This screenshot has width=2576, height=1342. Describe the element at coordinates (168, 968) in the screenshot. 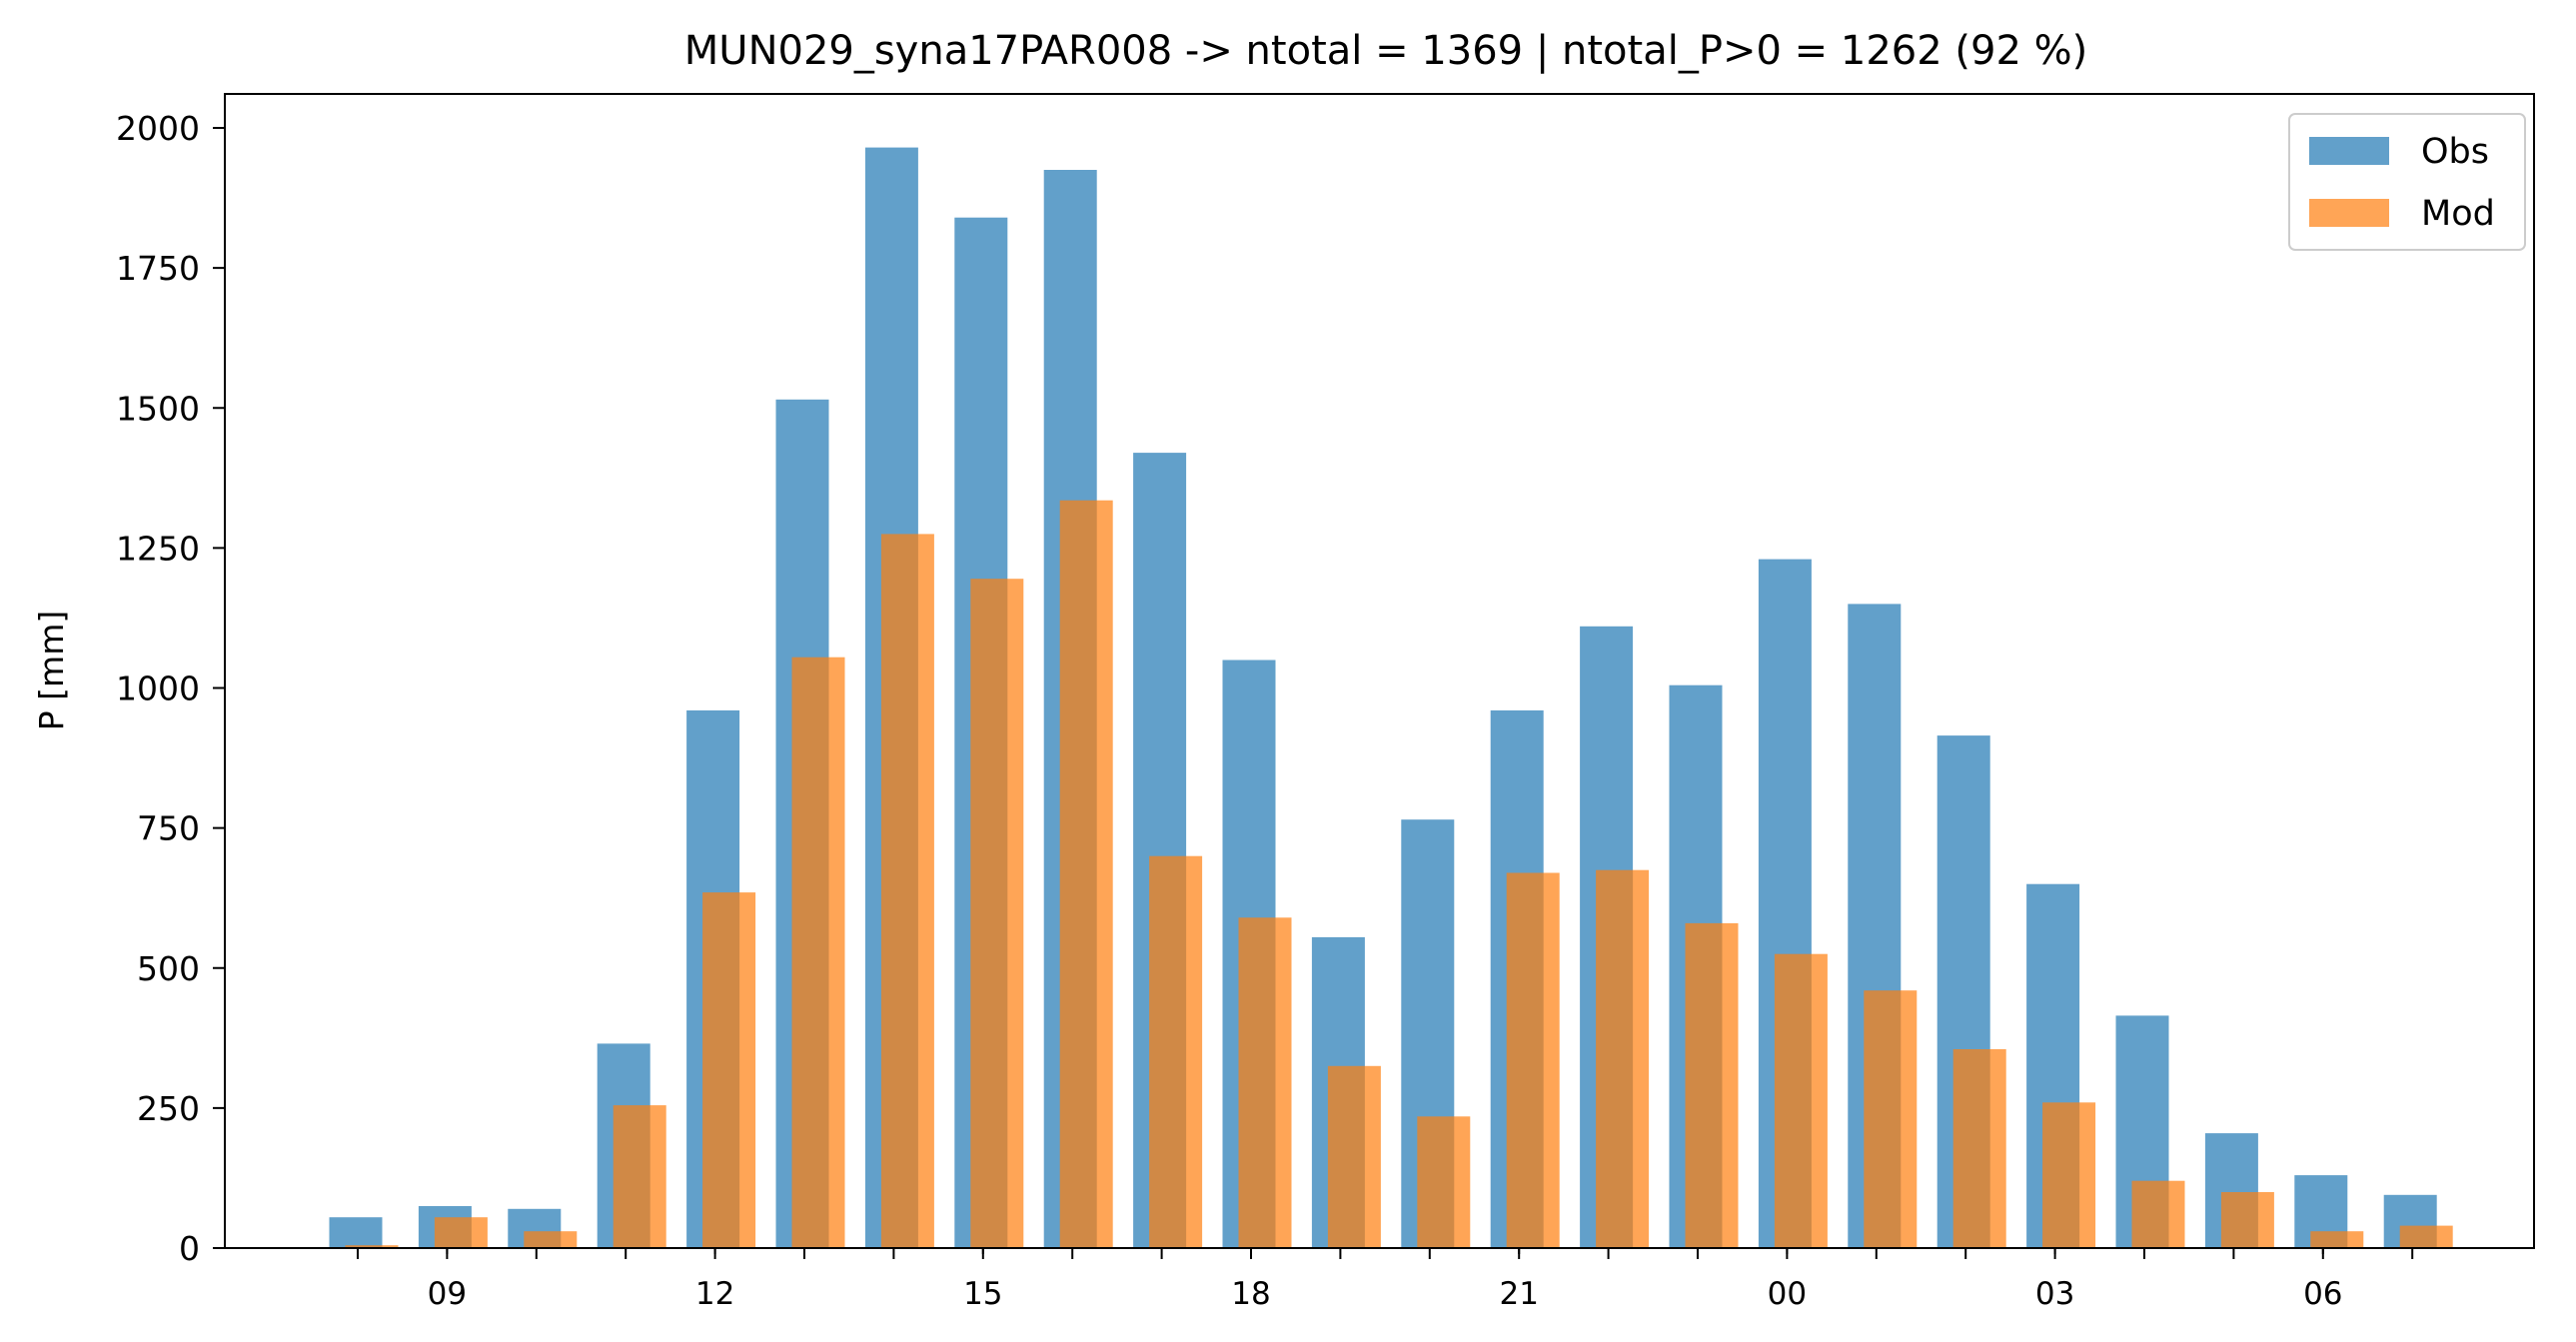

I see `y-tick-label: 500` at that location.